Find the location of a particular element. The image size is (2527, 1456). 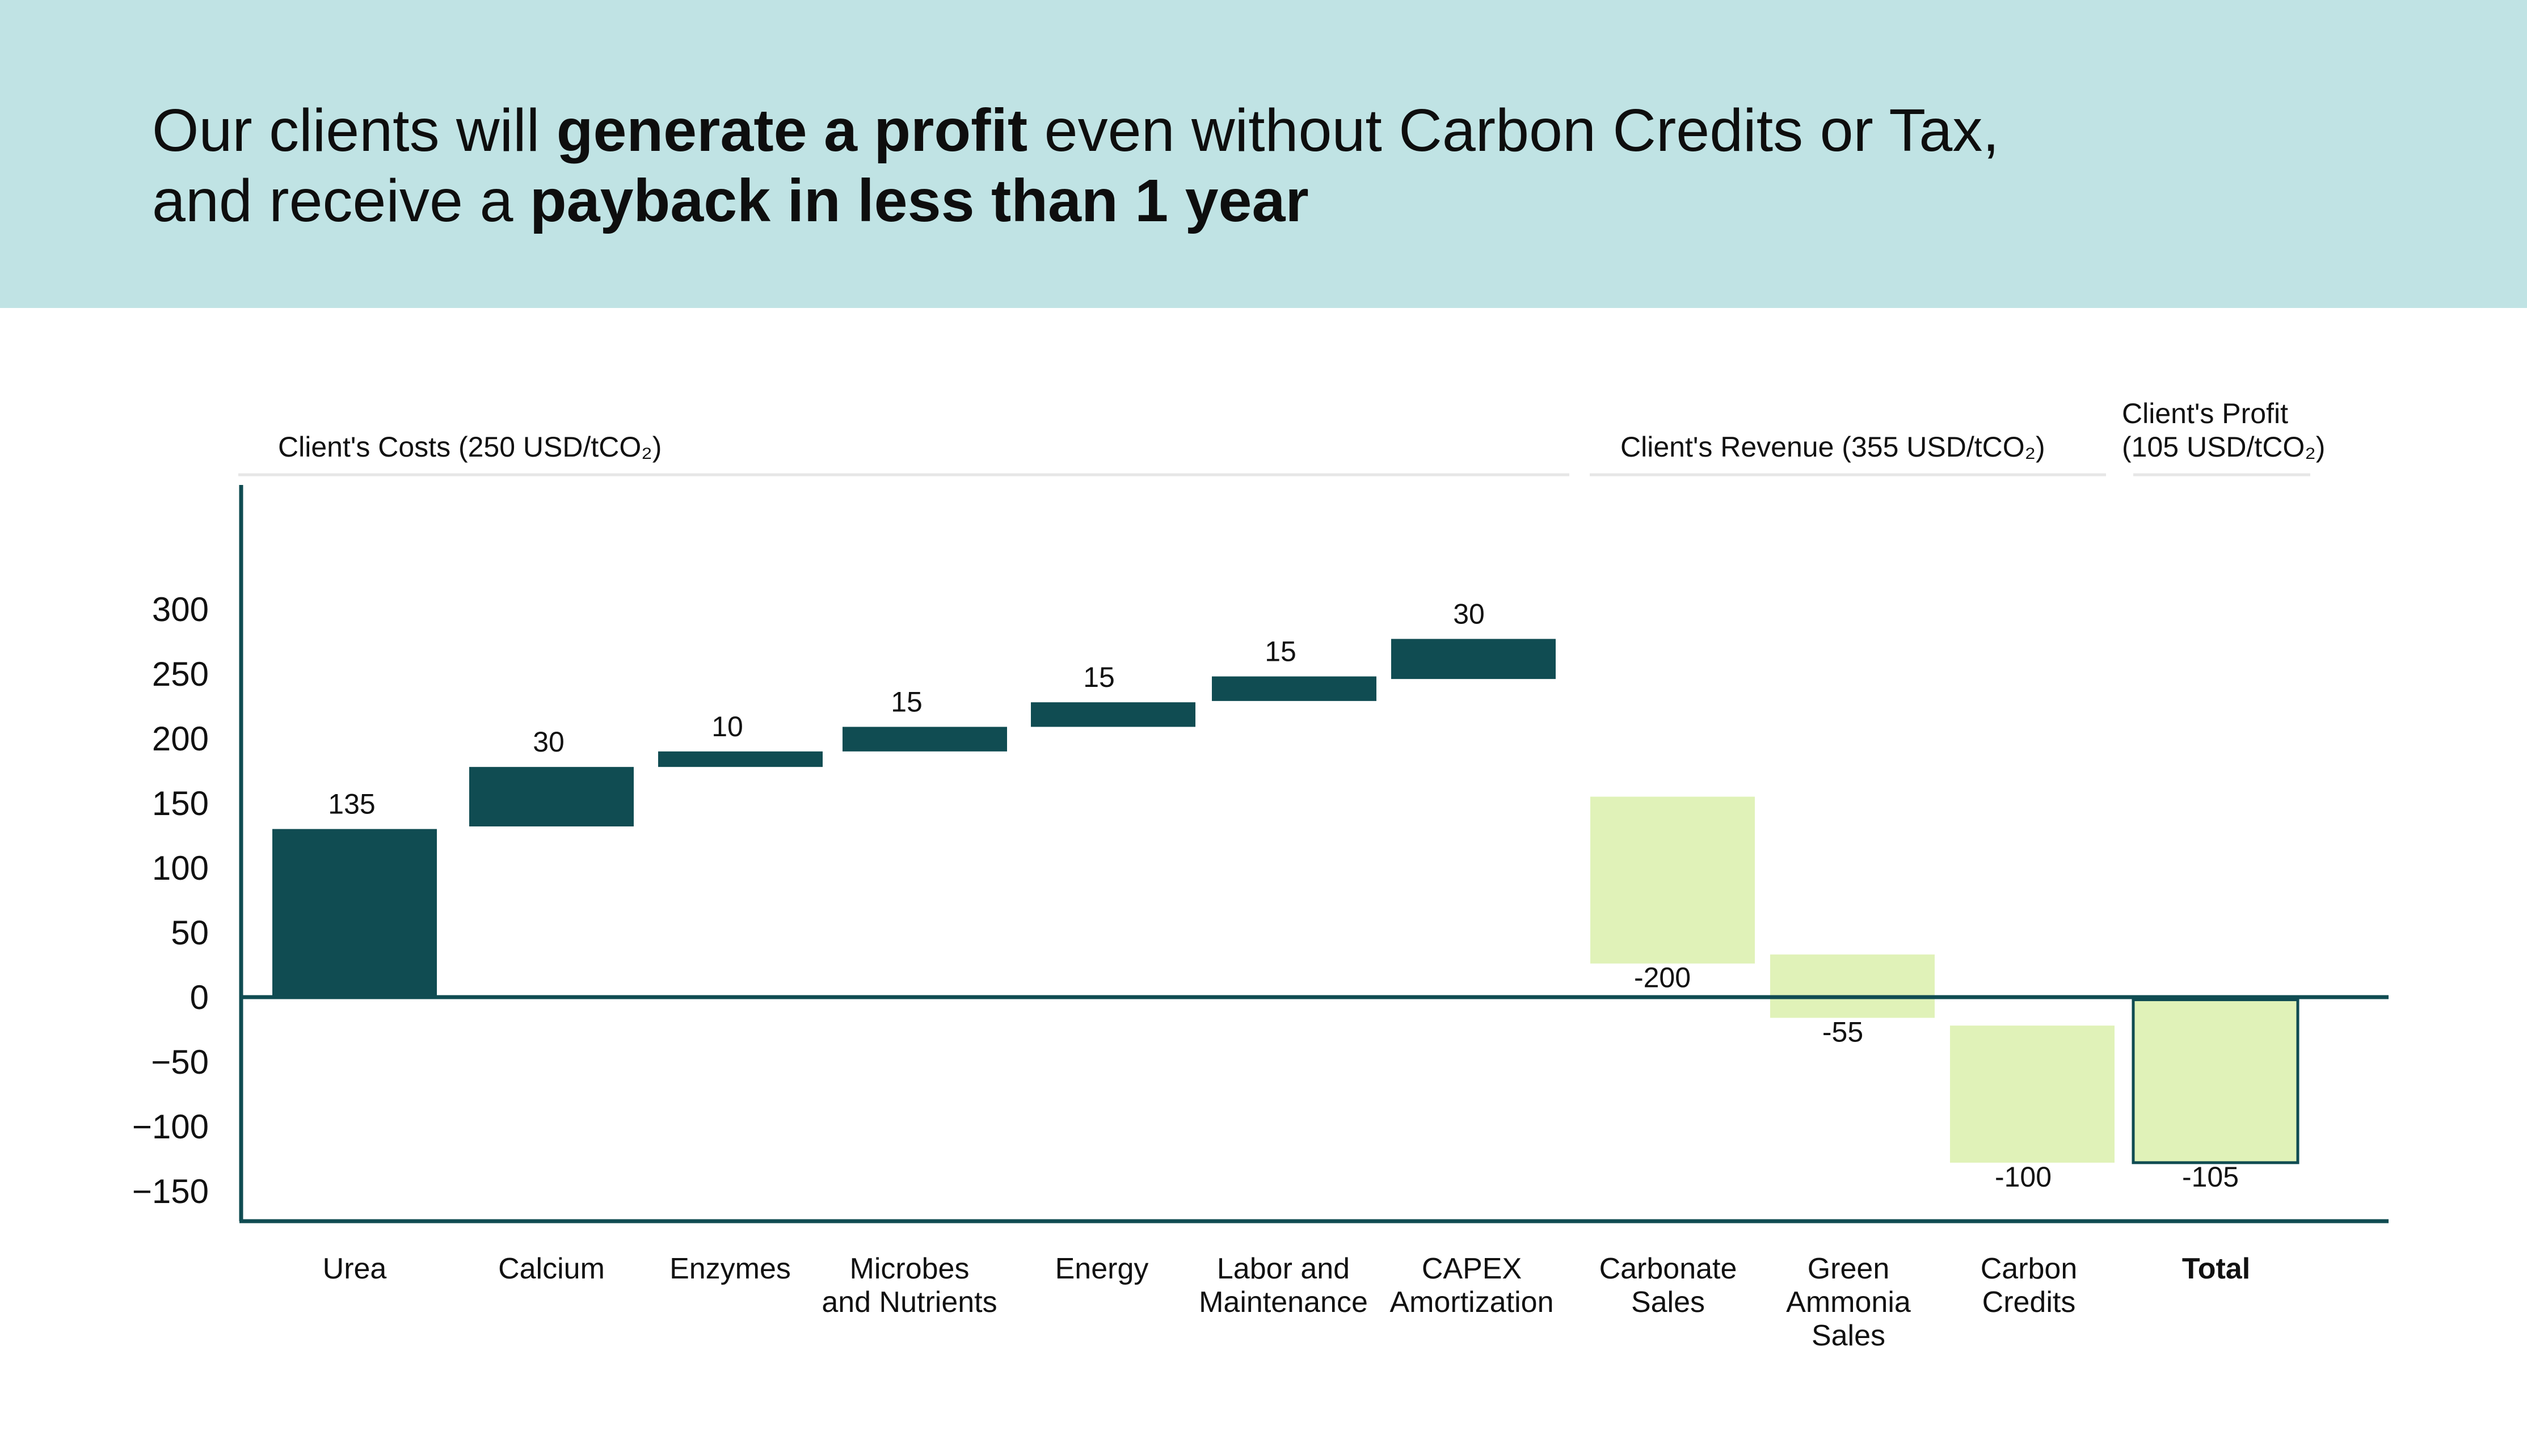

data-label: -105 is located at coordinates (2210, 1177).